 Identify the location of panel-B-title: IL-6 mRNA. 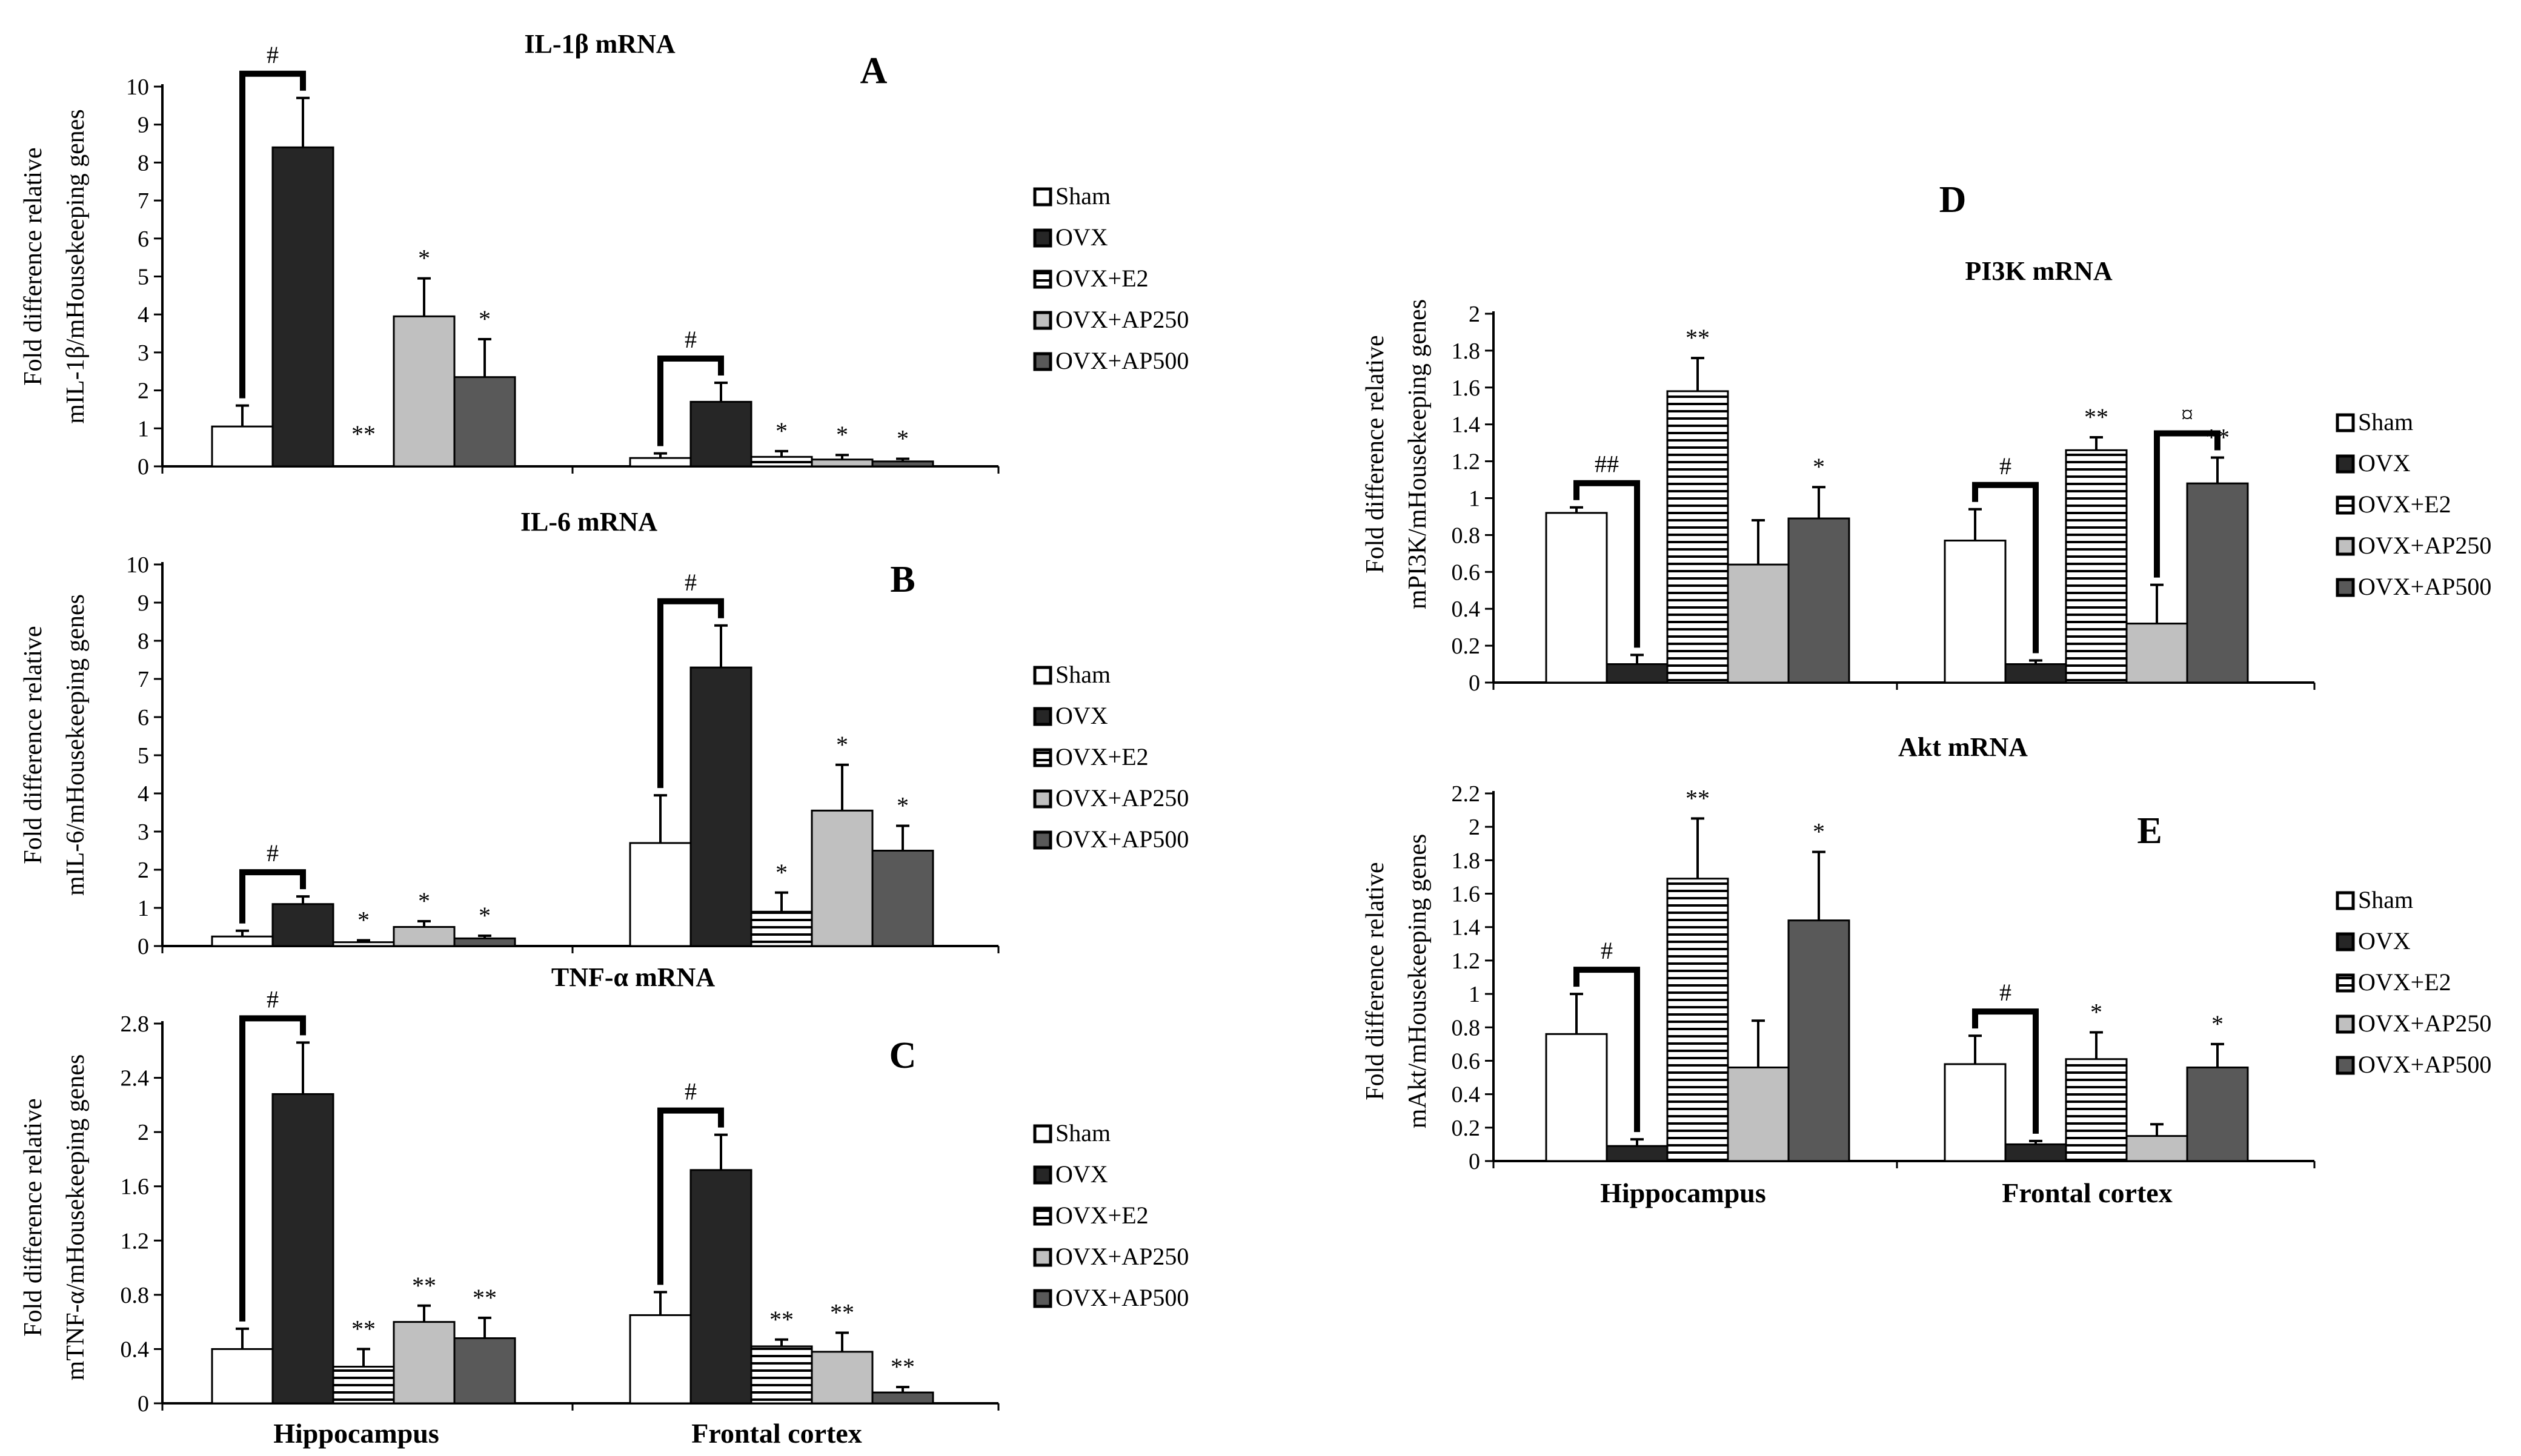
(588, 522).